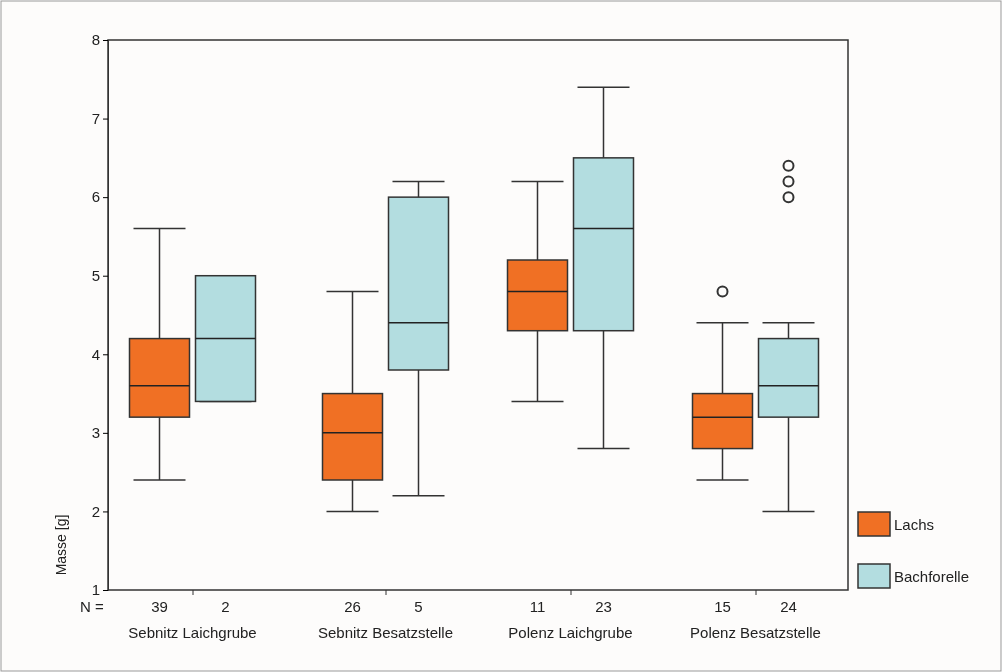 This screenshot has height=672, width=1002. Describe the element at coordinates (95, 433) in the screenshot. I see `y-tick-label: 3` at that location.